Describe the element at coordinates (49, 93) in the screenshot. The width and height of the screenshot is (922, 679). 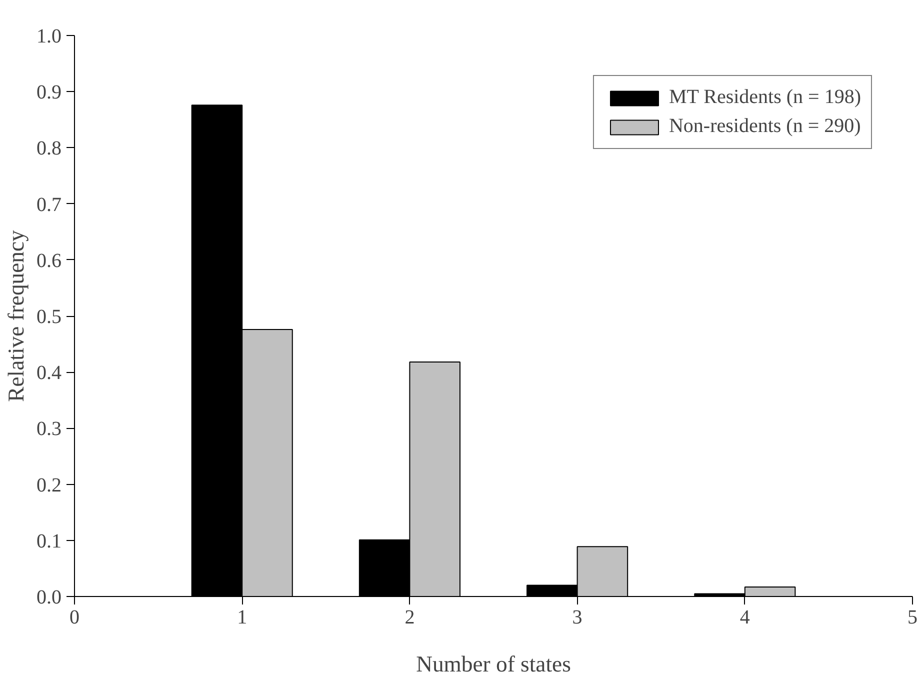
I see `y-tick-label: 0.9` at that location.